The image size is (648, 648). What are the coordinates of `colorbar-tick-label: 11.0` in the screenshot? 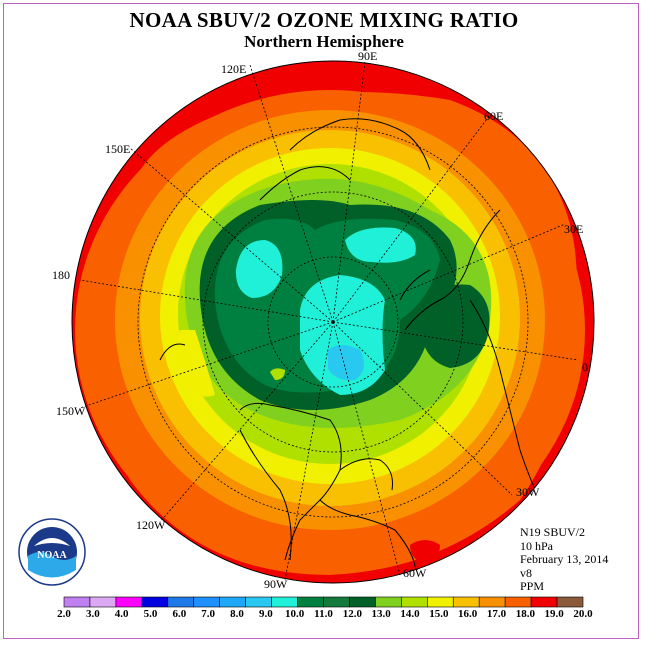 It's located at (323, 614).